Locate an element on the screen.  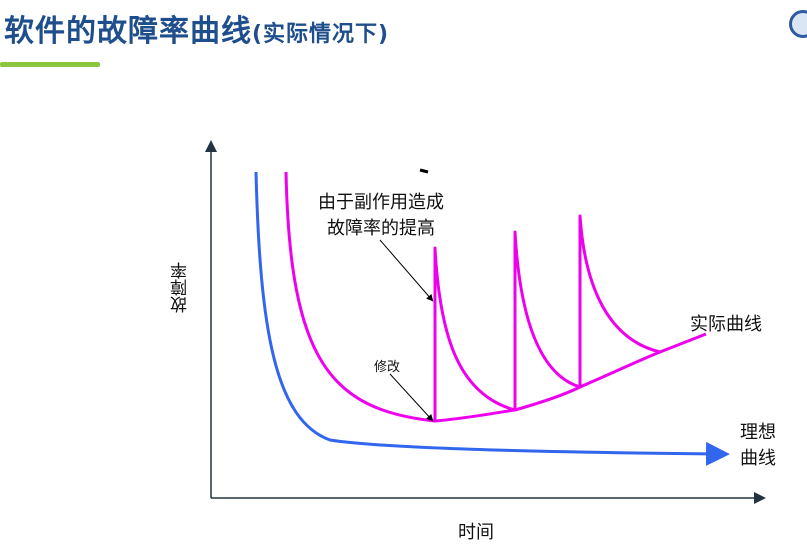
annotation-line-1: 由于副作用造成 is located at coordinates (381, 202).